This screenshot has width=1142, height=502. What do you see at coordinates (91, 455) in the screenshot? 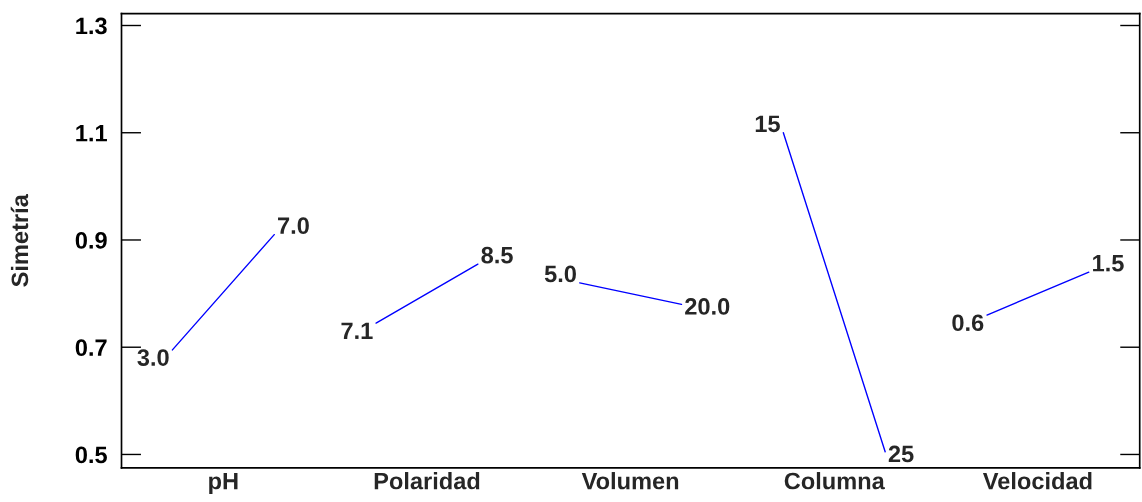
I see `y-tick-label: 0.5` at bounding box center [91, 455].